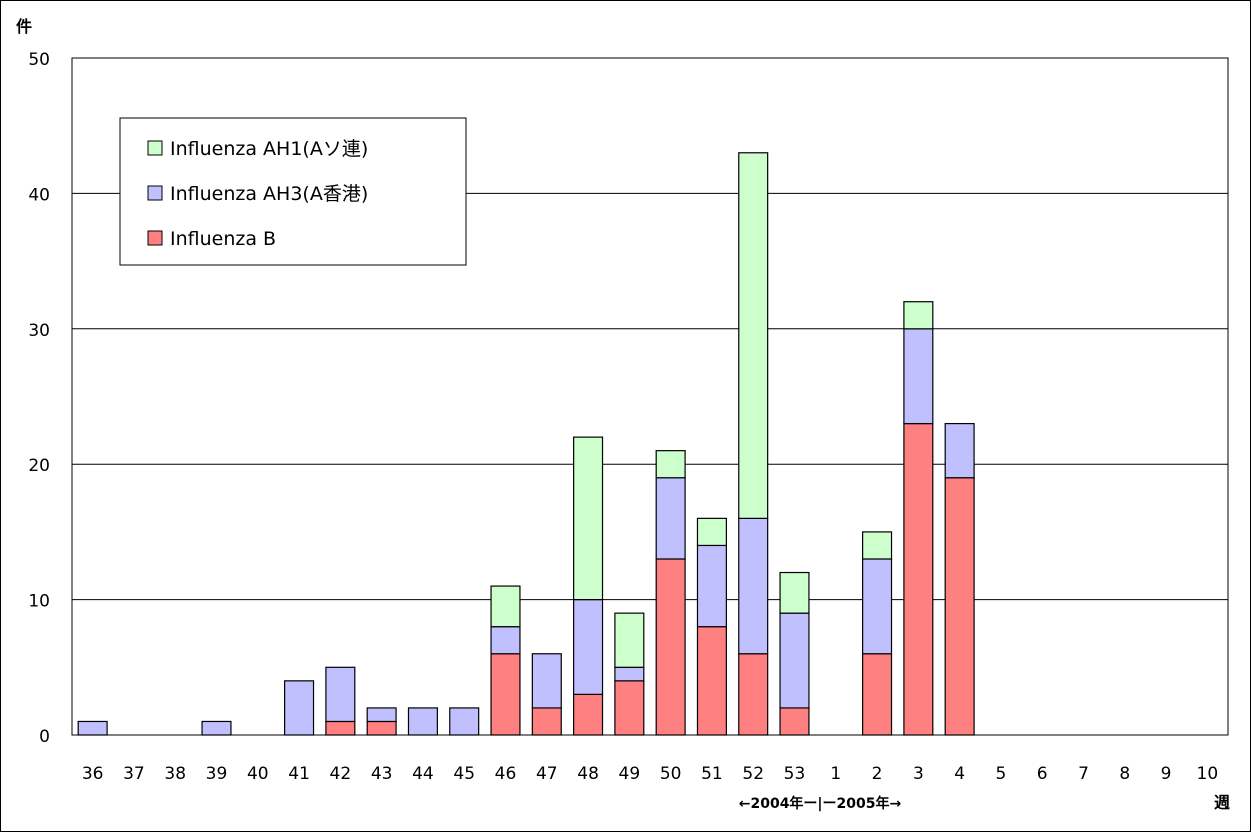 The height and width of the screenshot is (832, 1251). I want to click on year-divider-note: ←2004年ー|ー2005年→, so click(820, 803).